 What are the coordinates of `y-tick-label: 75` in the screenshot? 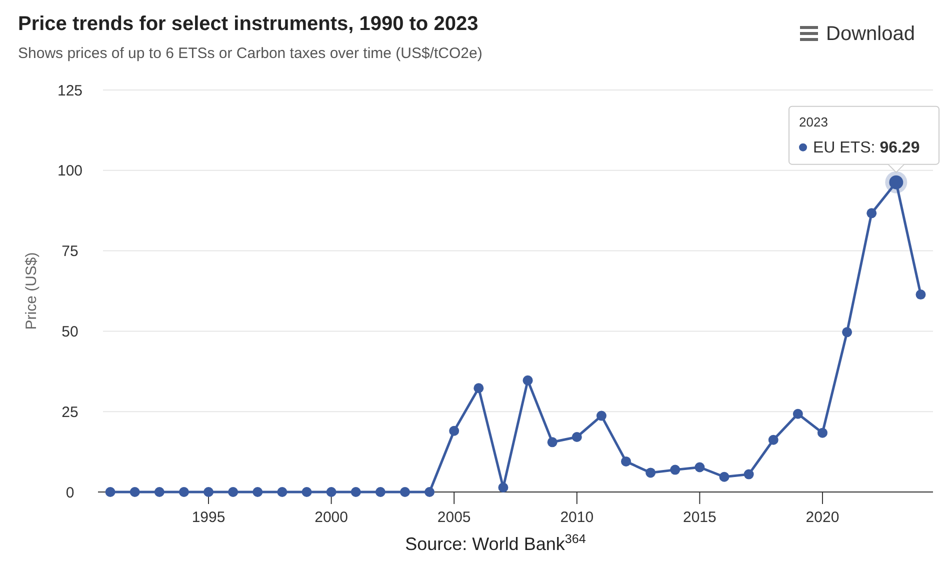 It's located at (70, 251).